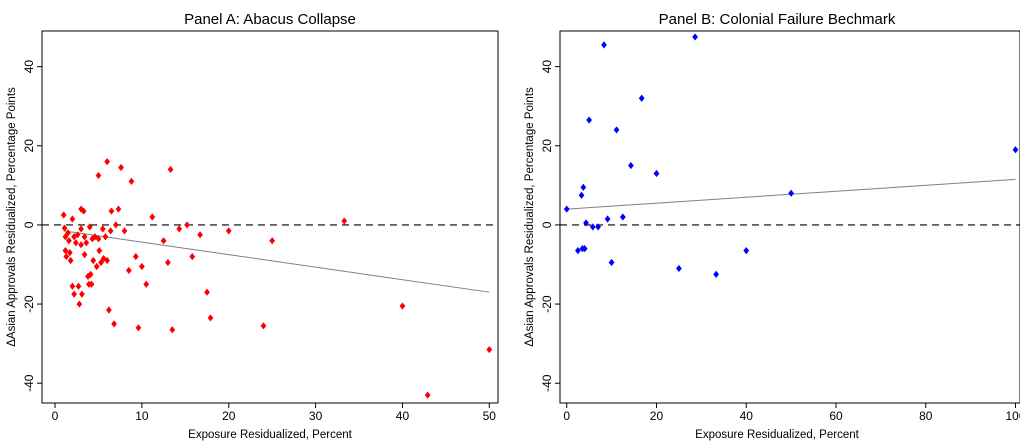 This screenshot has height=441, width=1020. I want to click on y-tick-label: -40, so click(29, 383).